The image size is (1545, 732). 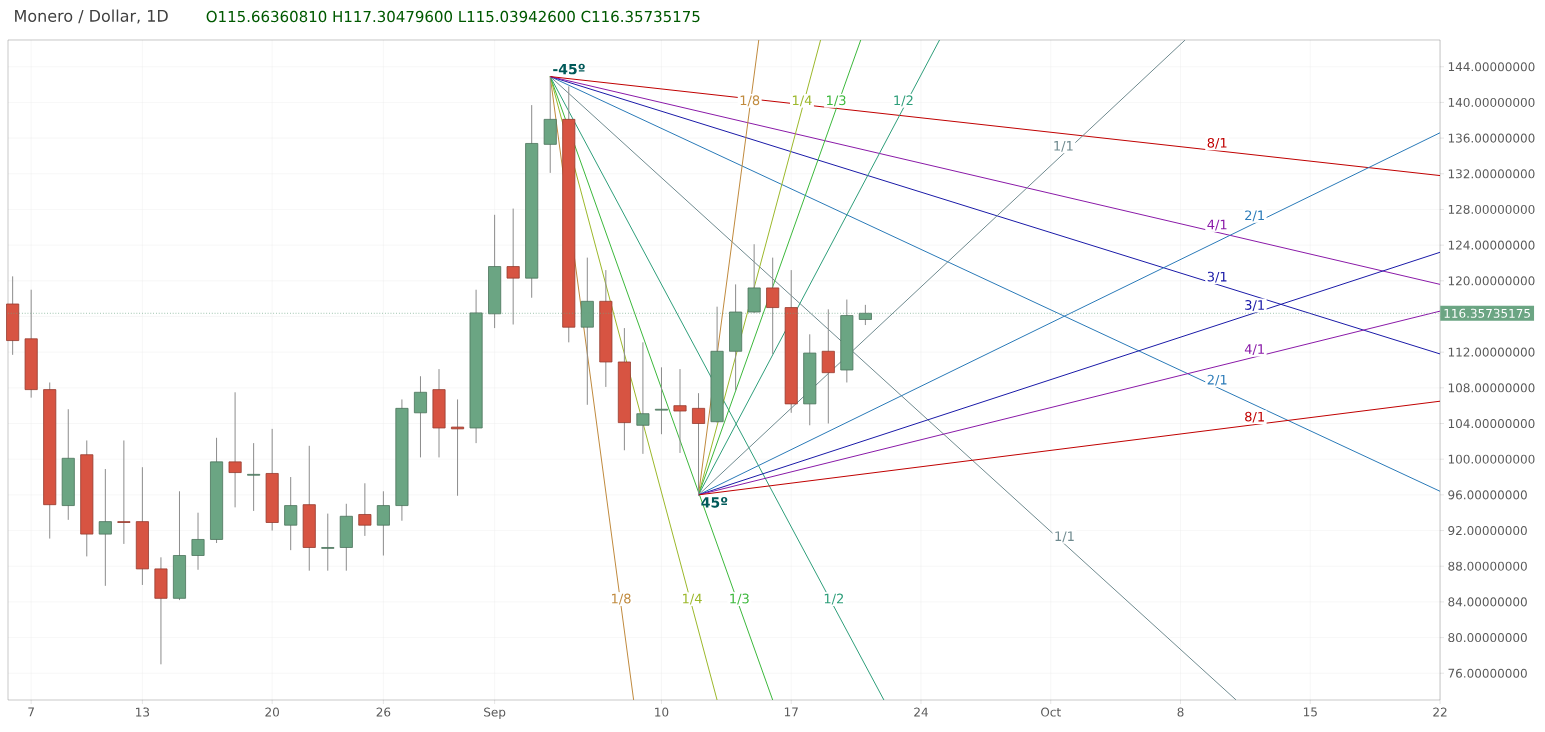 What do you see at coordinates (143, 712) in the screenshot?
I see `x-tick-label: 13` at bounding box center [143, 712].